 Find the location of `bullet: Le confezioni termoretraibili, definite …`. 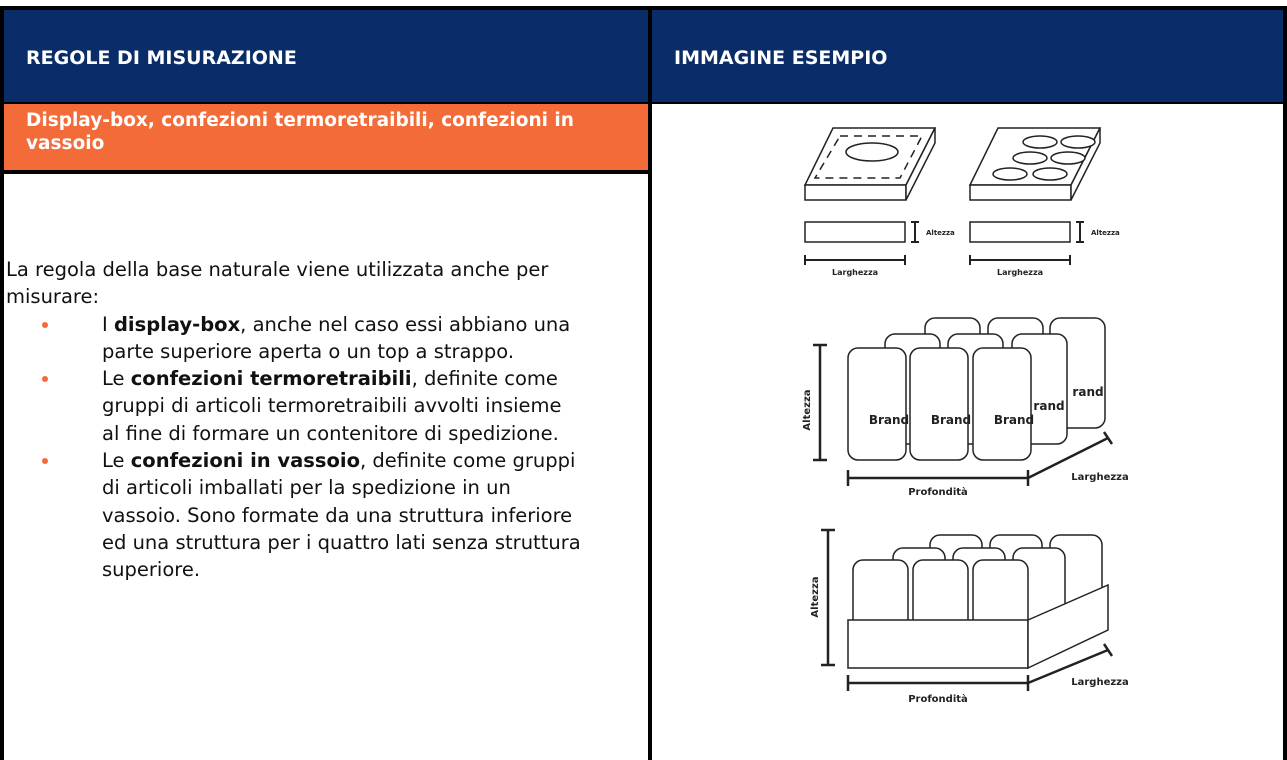

bullet: Le confezioni termoretraibili, definite … is located at coordinates (312, 406).